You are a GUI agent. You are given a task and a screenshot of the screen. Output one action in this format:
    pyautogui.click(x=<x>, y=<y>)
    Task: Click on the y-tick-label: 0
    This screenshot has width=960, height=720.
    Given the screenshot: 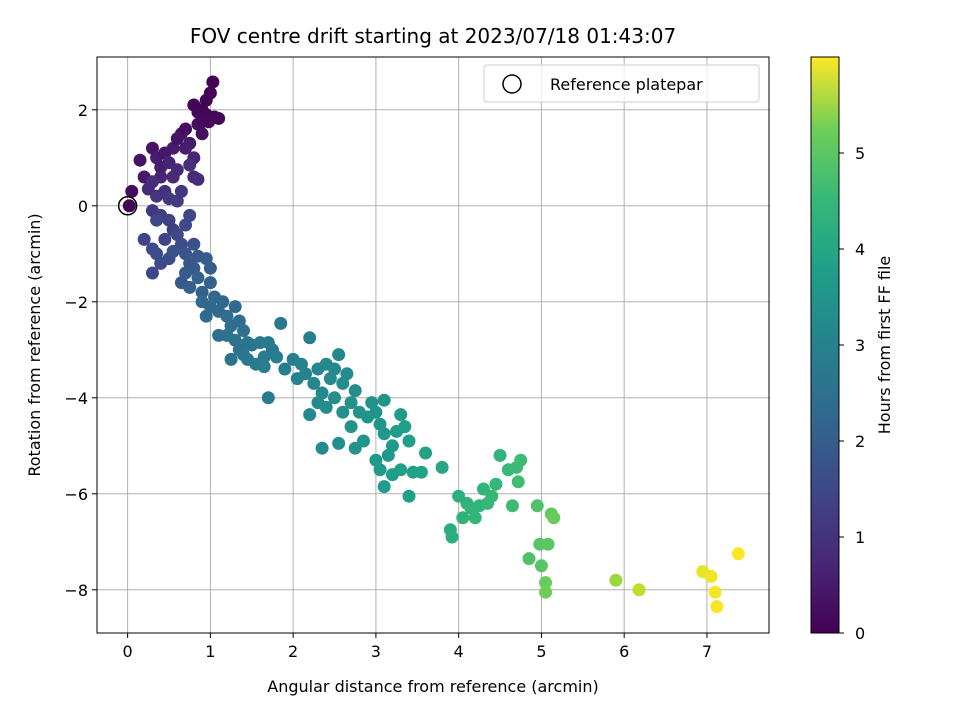 What is the action you would take?
    pyautogui.click(x=83, y=206)
    